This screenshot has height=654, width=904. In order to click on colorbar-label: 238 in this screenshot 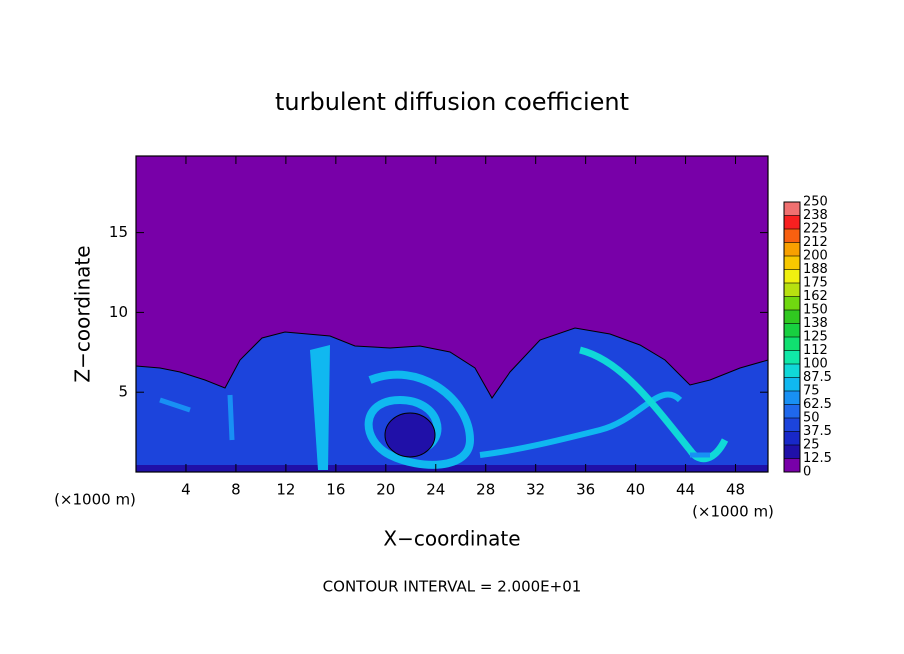, I will do `click(815, 215)`.